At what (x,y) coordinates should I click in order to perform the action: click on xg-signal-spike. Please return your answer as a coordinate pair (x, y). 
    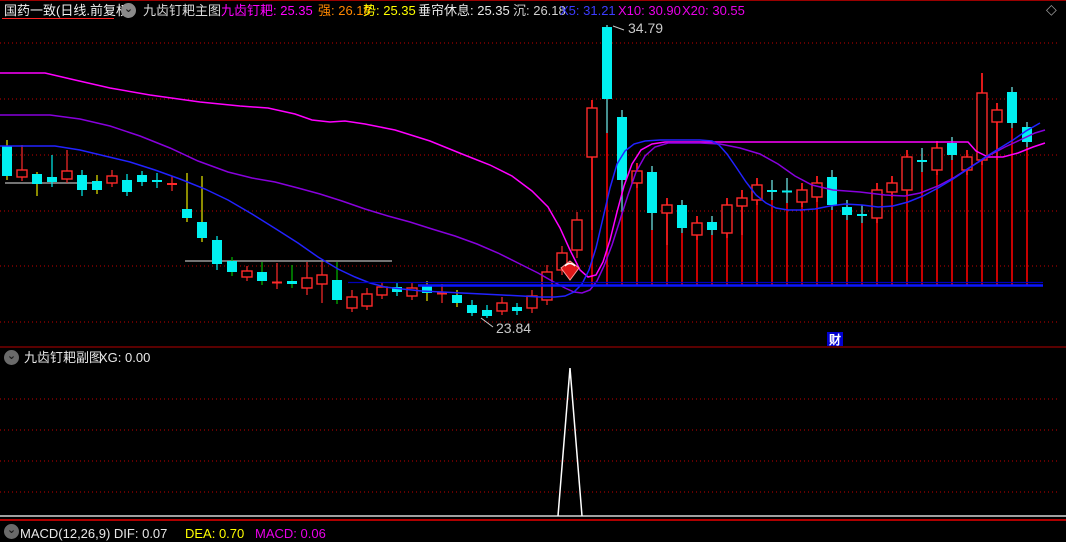
    Looking at the image, I should click on (570, 442).